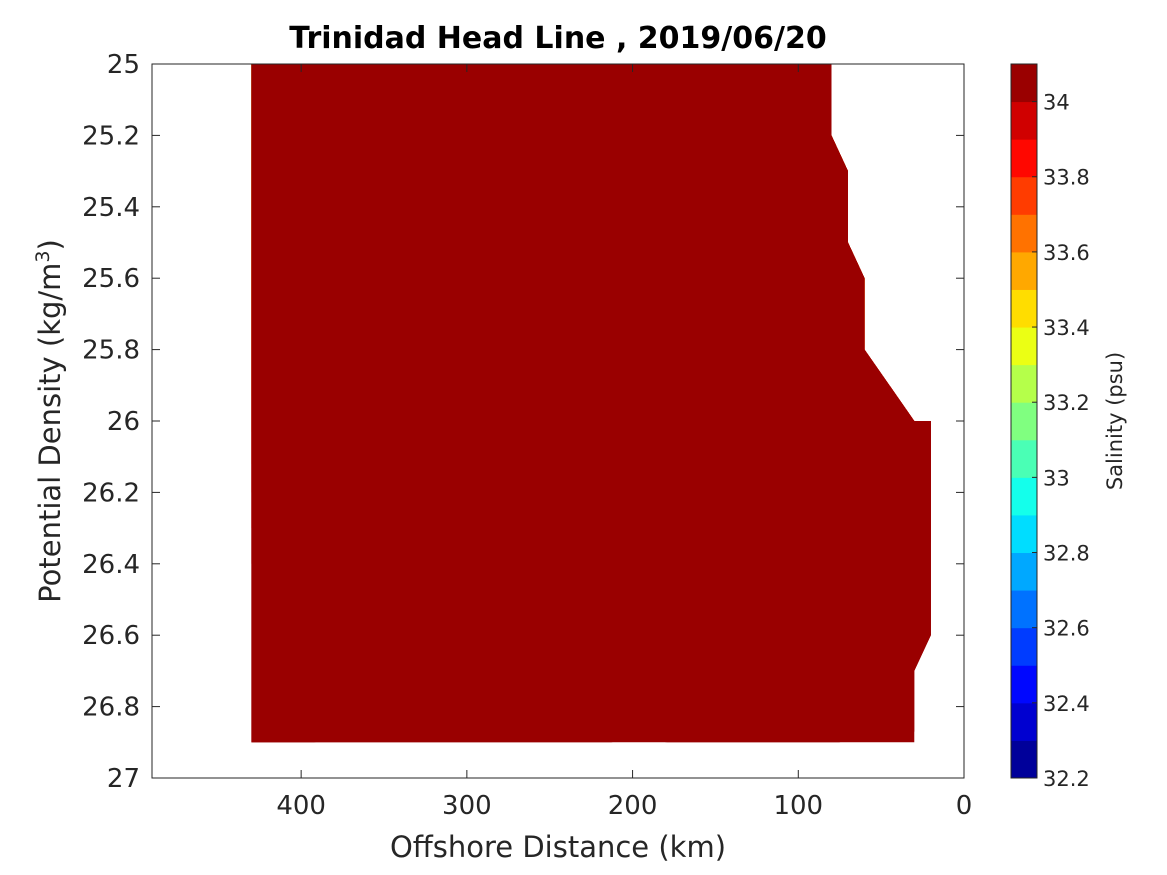 Image resolution: width=1167 pixels, height=875 pixels. Describe the element at coordinates (1056, 478) in the screenshot. I see `colorbar-tick-label: 33` at that location.